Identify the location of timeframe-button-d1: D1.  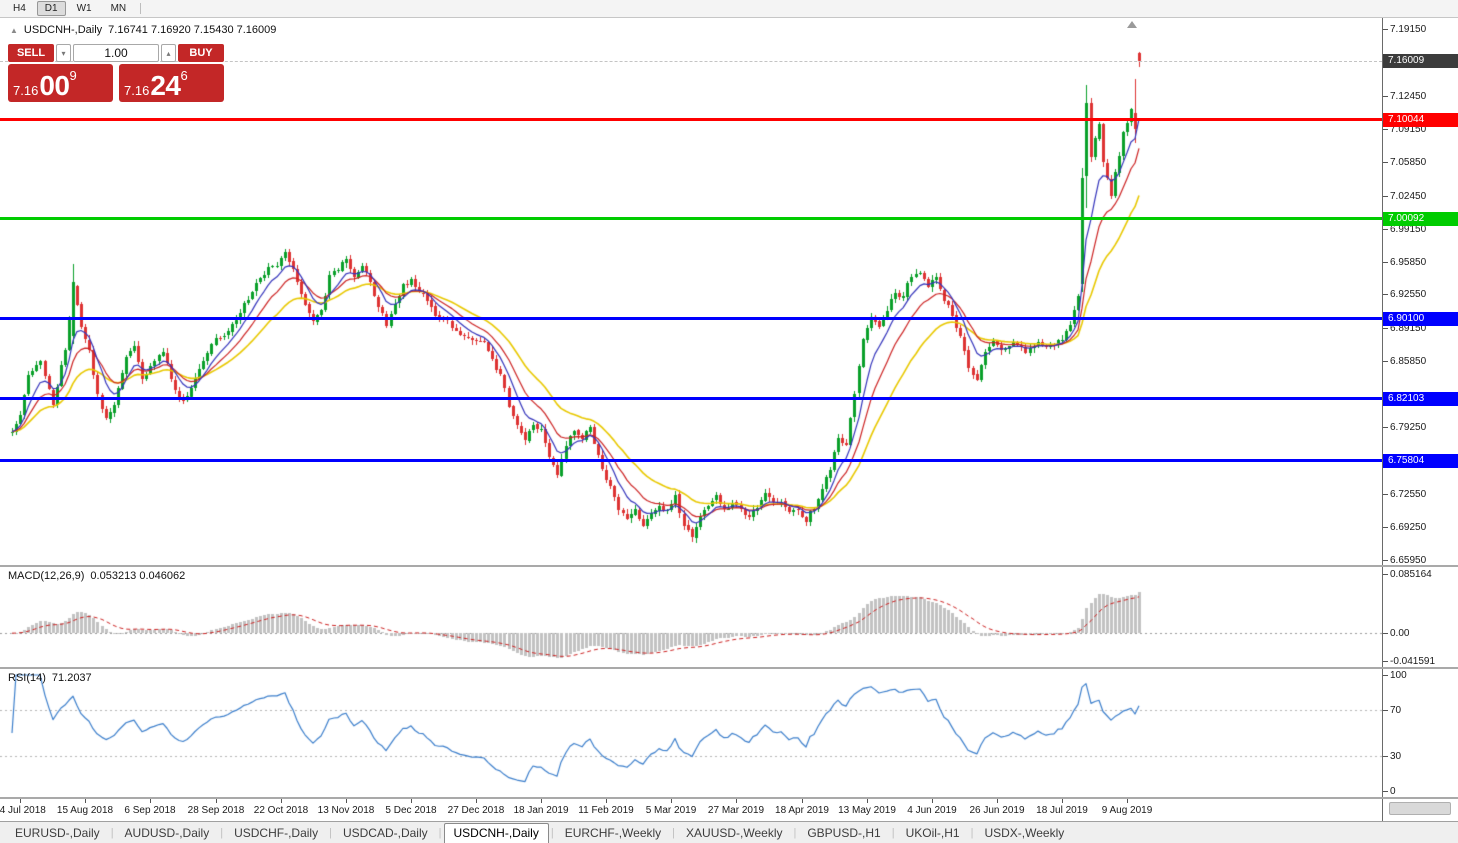
(51, 8).